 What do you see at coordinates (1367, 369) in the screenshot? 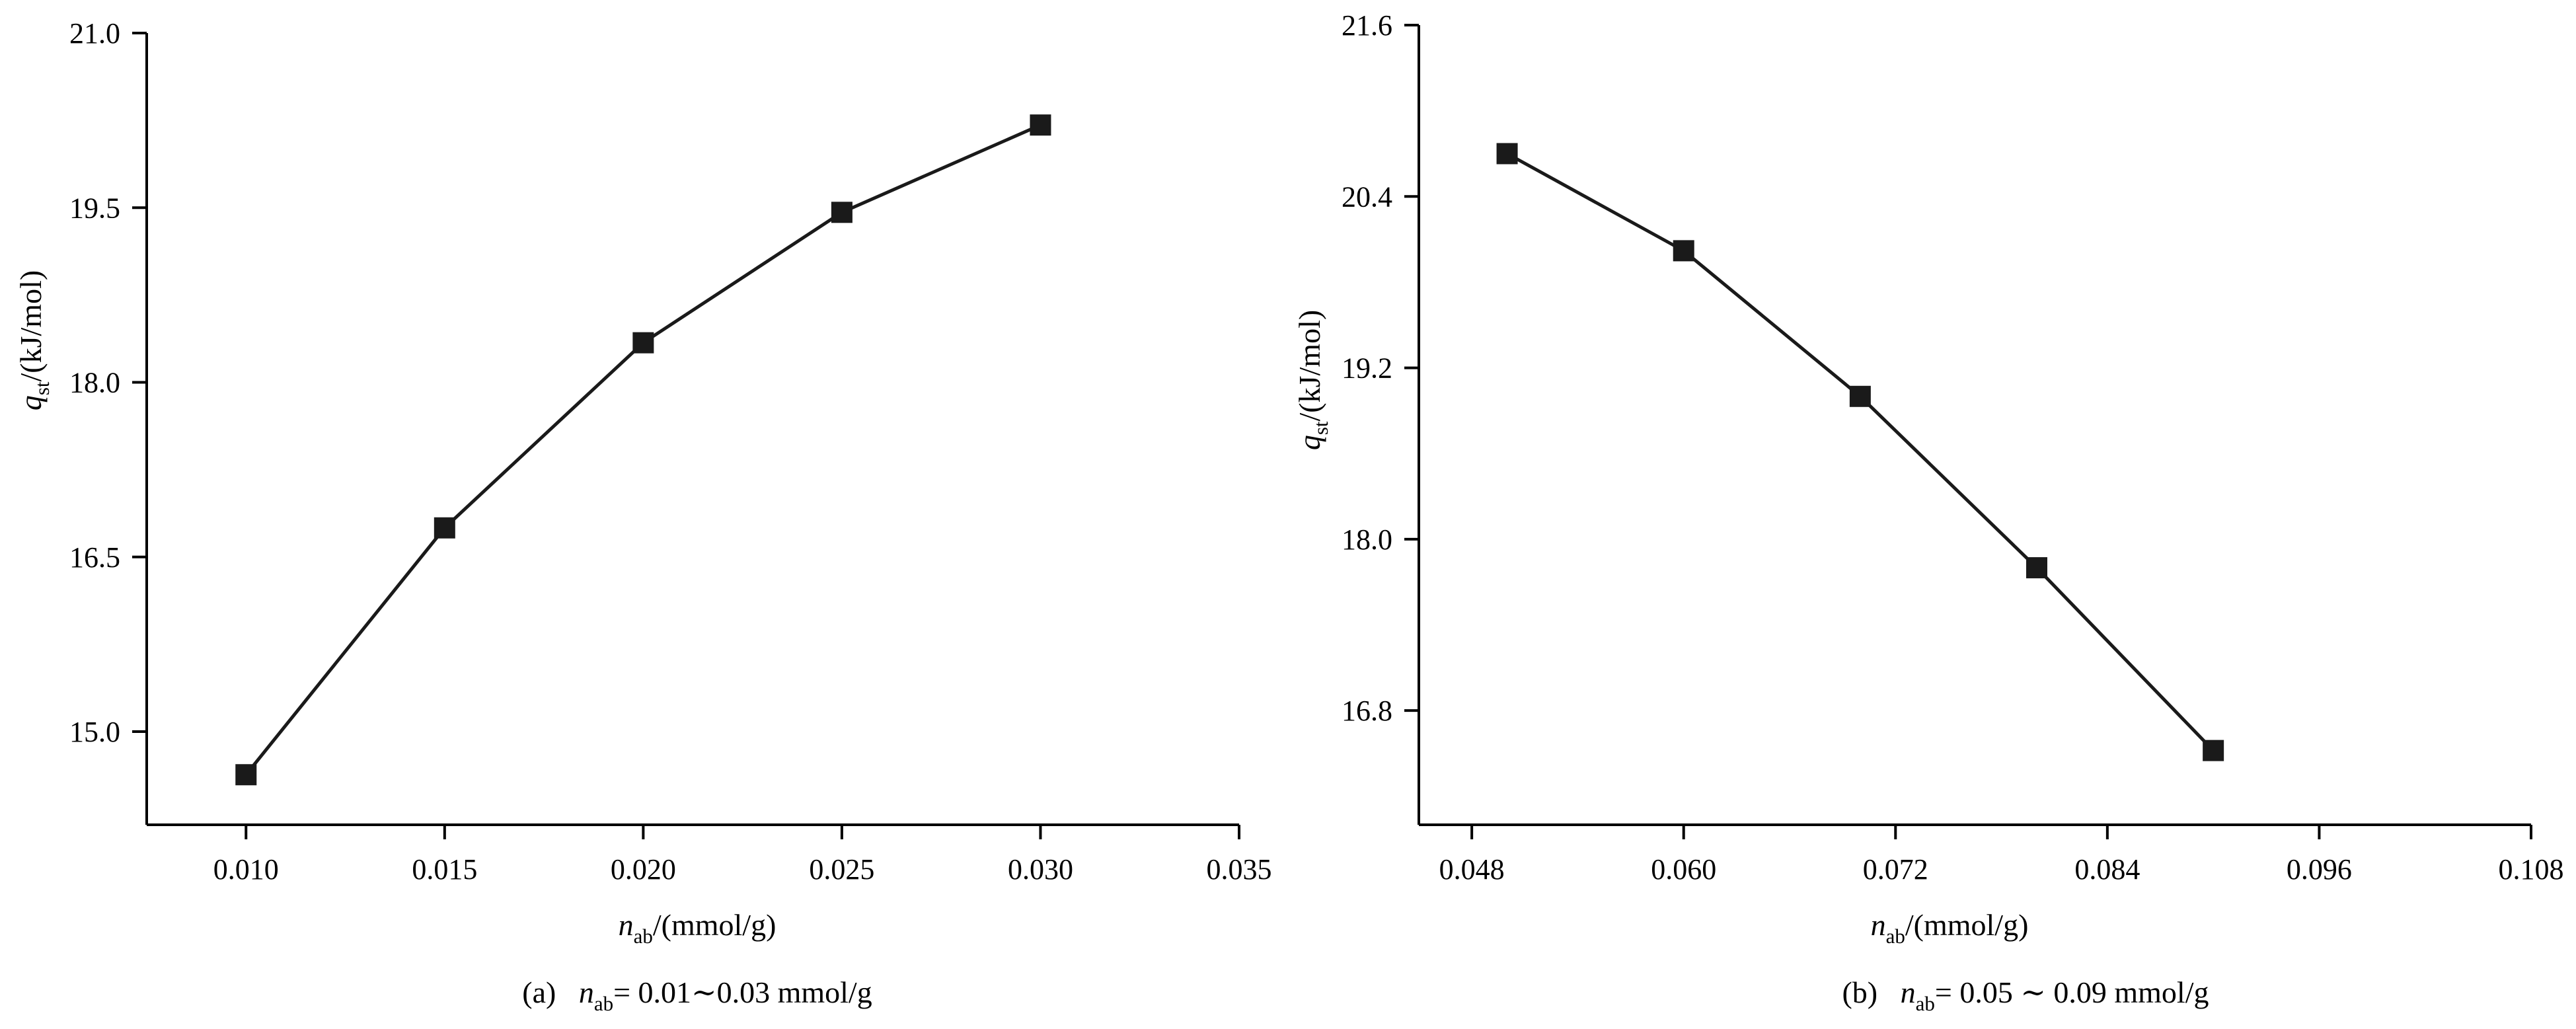
I see `y-tick-label: 19.2` at bounding box center [1367, 369].